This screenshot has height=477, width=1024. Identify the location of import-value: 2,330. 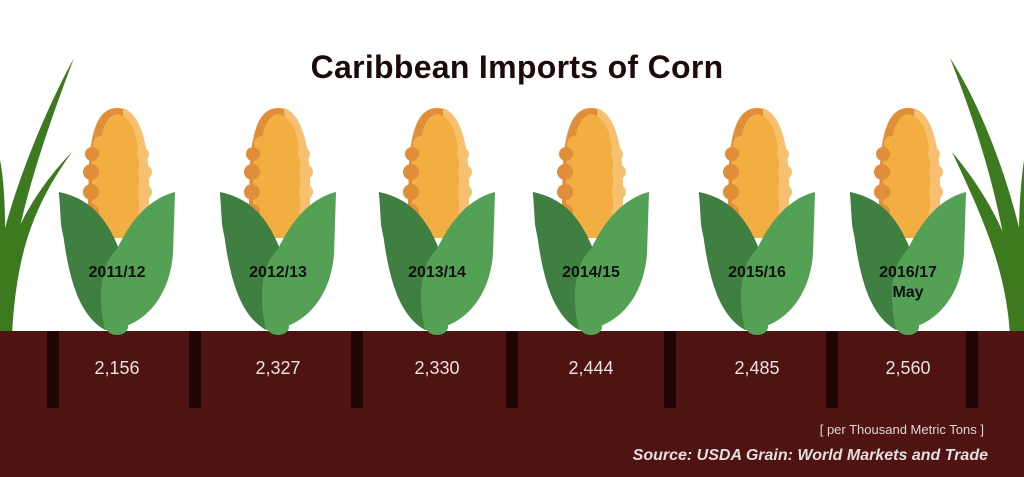
(437, 368).